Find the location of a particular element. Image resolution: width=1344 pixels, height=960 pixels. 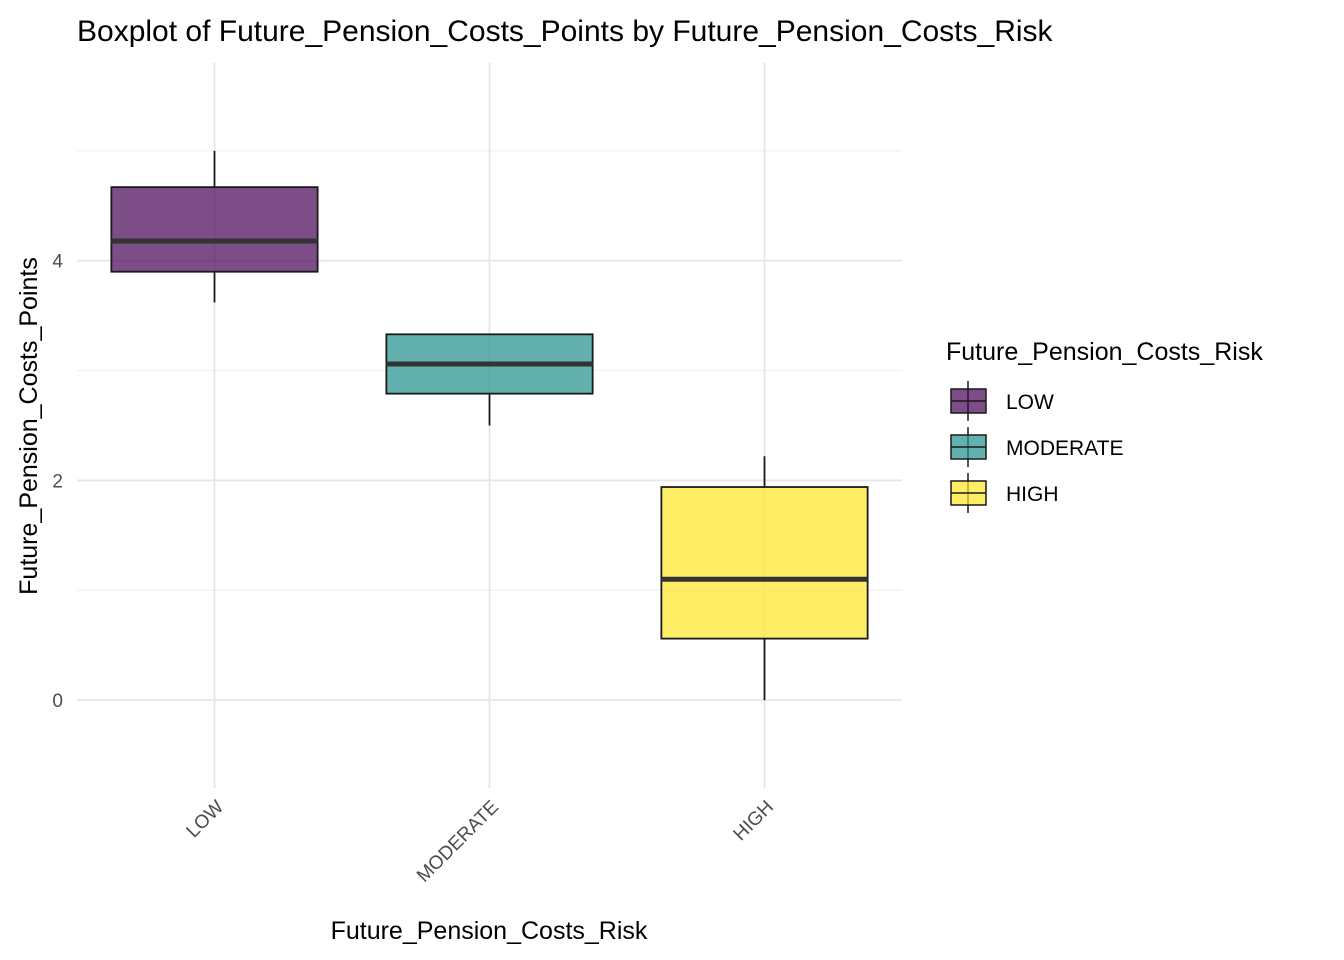

legend-label: LOW is located at coordinates (1030, 402).